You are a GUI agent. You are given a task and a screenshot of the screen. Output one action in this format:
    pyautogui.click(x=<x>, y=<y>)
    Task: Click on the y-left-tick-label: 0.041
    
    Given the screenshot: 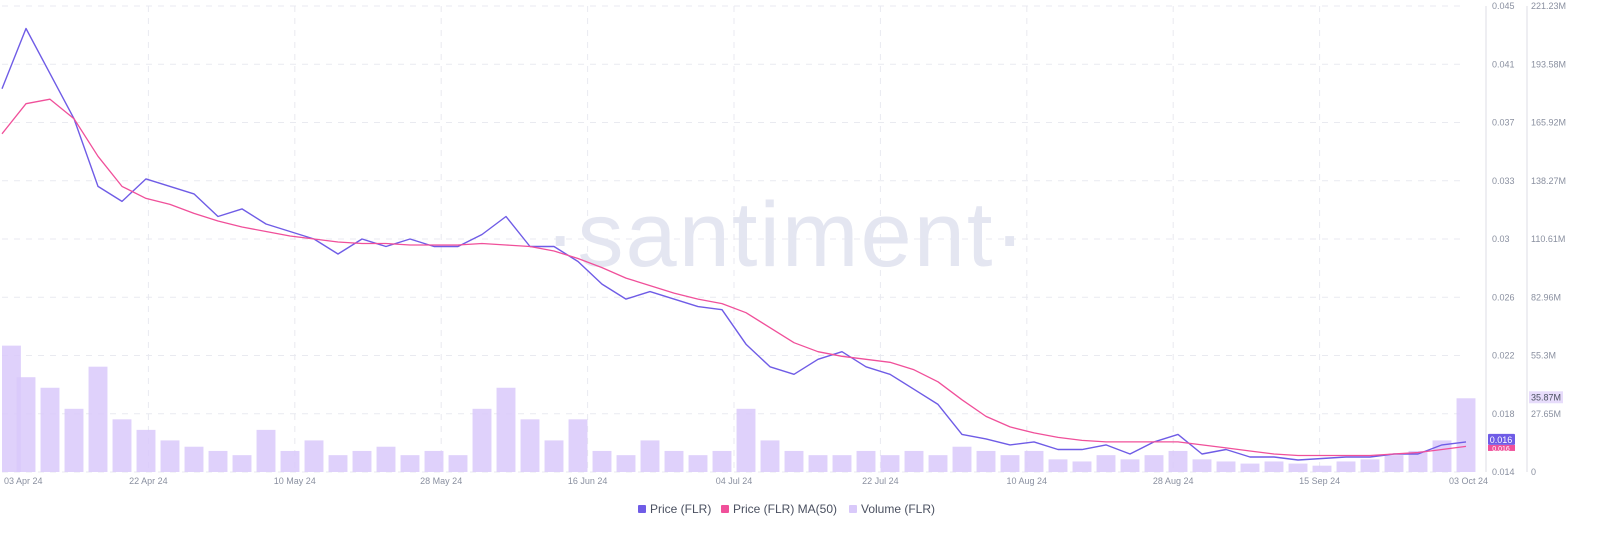 What is the action you would take?
    pyautogui.click(x=1503, y=64)
    